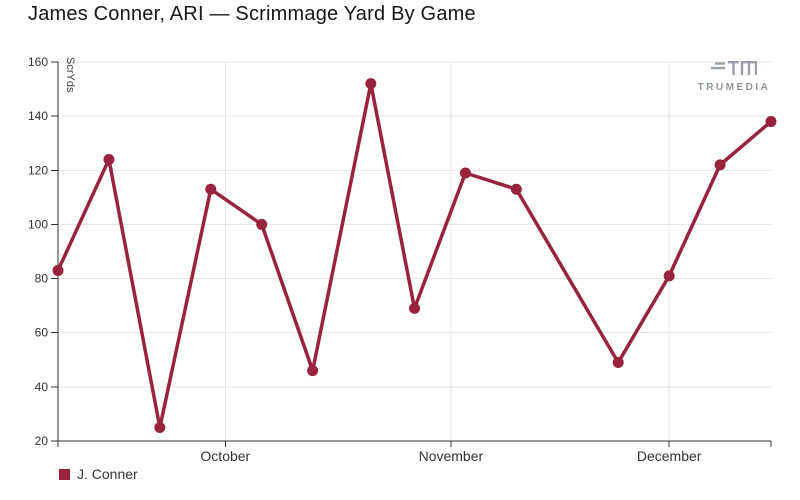 The width and height of the screenshot is (800, 500). I want to click on y-tick-label: 40, so click(42, 387).